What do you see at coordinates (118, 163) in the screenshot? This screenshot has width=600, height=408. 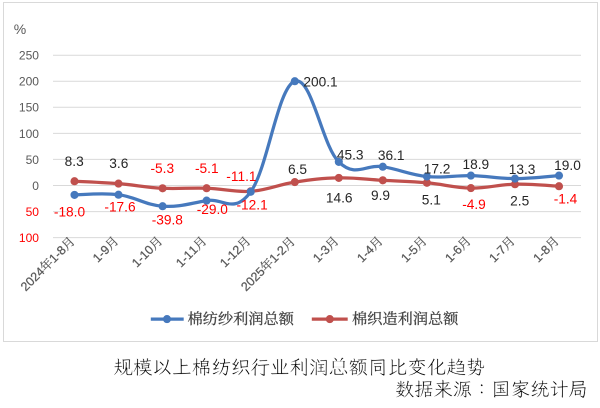 I see `svg-text: 3.6` at bounding box center [118, 163].